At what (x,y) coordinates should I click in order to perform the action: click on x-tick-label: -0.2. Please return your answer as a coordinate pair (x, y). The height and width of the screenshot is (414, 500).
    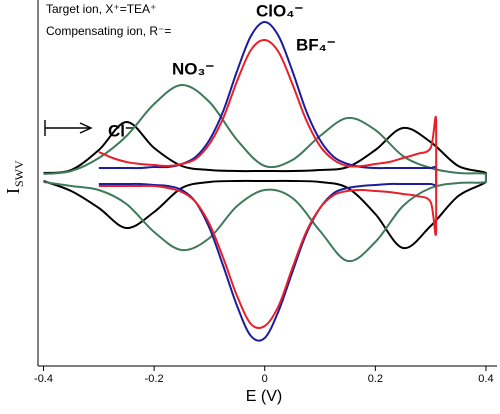
    Looking at the image, I should click on (154, 379).